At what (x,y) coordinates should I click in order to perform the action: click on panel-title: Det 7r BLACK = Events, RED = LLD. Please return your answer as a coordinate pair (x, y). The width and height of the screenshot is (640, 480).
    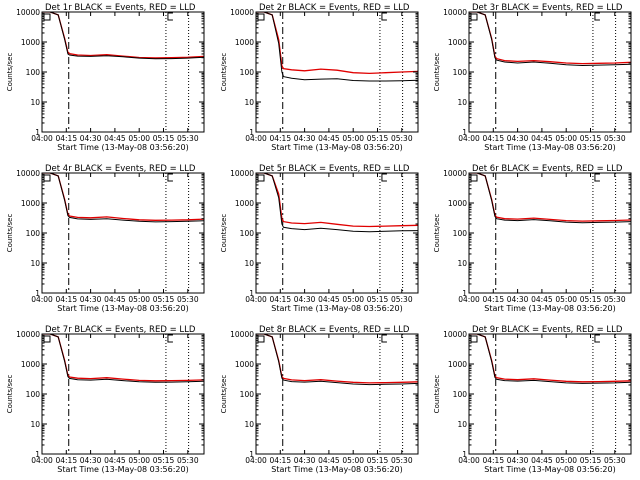
    Looking at the image, I should click on (120, 330).